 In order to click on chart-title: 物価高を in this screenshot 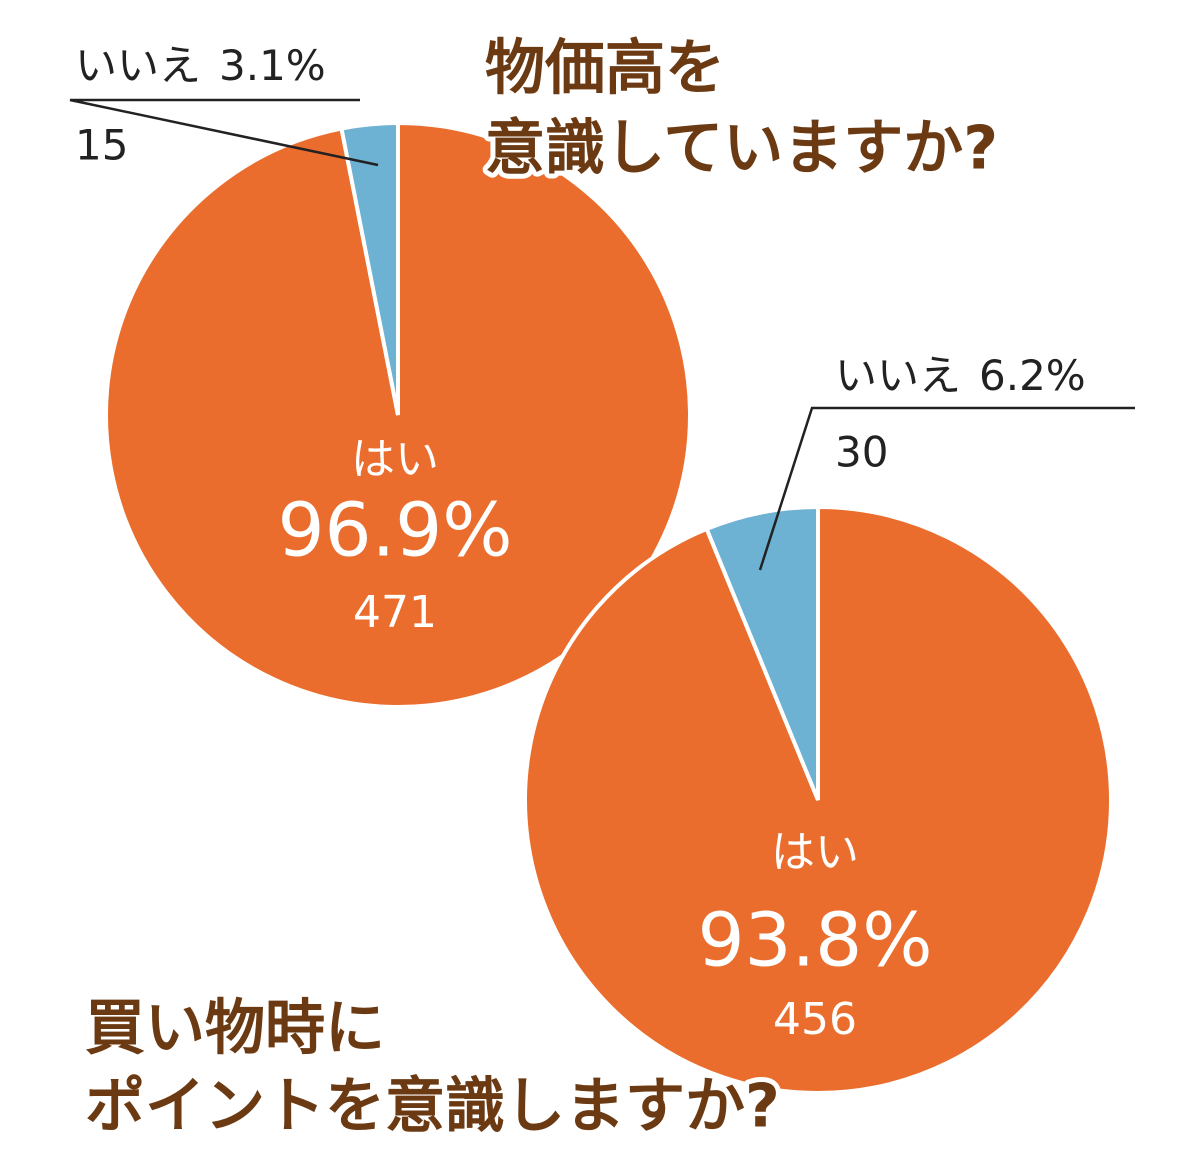, I will do `click(605, 69)`.